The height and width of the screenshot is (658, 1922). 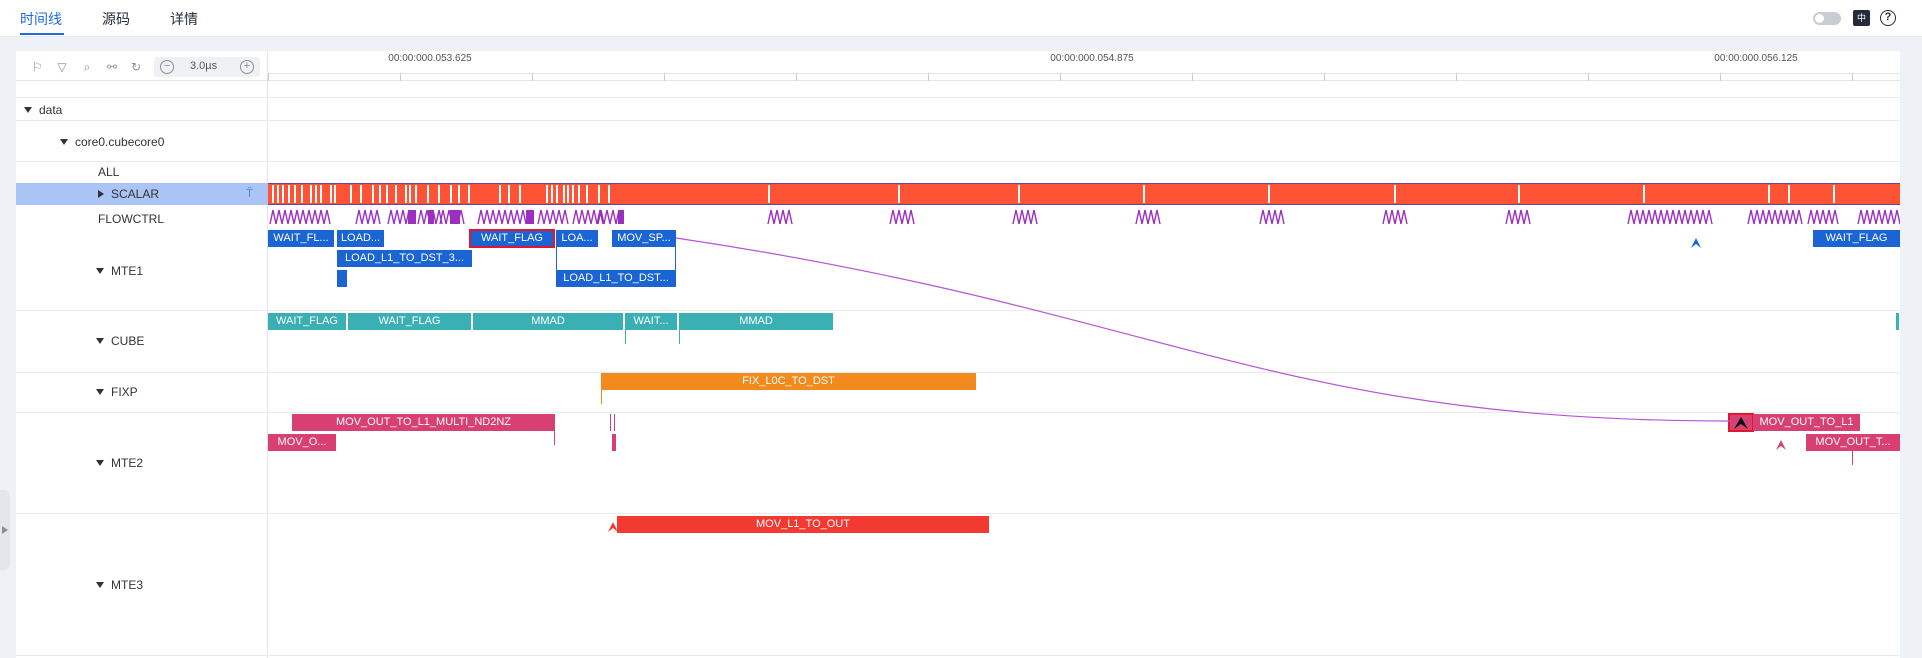 I want to click on mte2-slice: MOV_OUT_TO_L1_MULTI_ND2NZ, so click(x=423, y=422).